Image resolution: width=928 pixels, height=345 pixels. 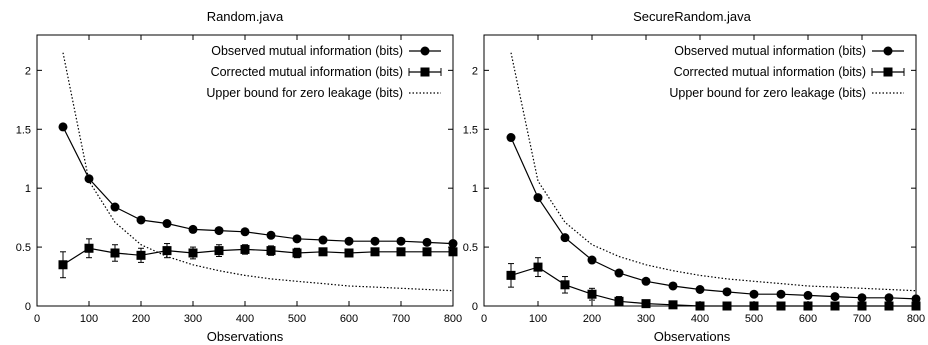 What do you see at coordinates (23, 130) in the screenshot?
I see `y-tick-label: 1.5` at bounding box center [23, 130].